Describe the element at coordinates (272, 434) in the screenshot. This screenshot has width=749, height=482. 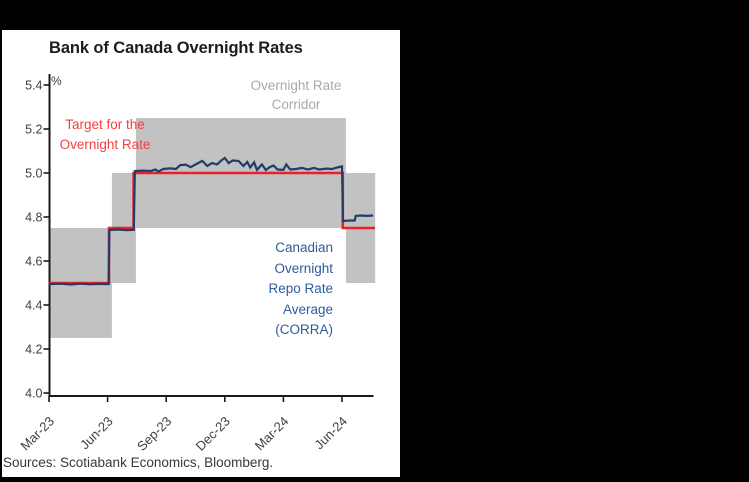
I see `x-tick-label: Mar-24` at that location.